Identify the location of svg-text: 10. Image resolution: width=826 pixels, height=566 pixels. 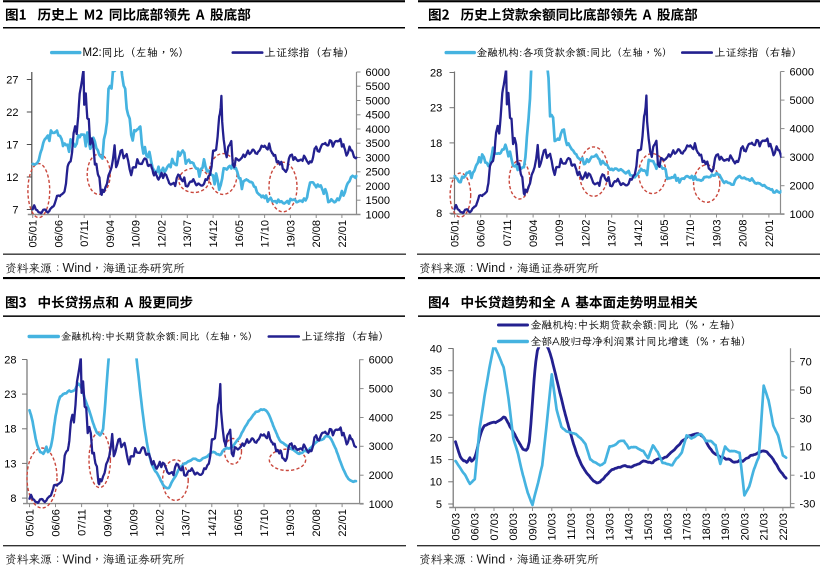
(806, 448).